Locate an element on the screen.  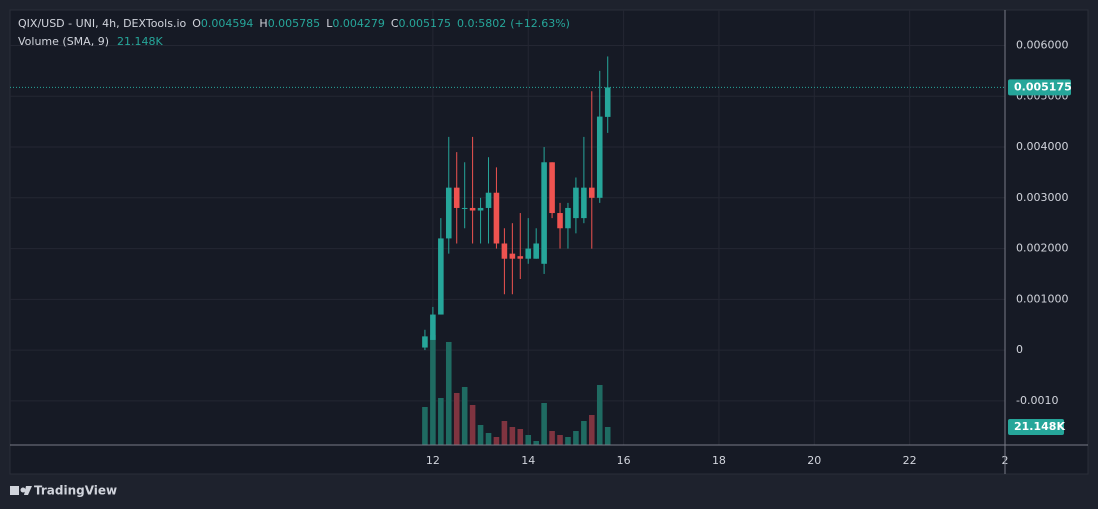
x-tick-label: 12 is located at coordinates (433, 460).